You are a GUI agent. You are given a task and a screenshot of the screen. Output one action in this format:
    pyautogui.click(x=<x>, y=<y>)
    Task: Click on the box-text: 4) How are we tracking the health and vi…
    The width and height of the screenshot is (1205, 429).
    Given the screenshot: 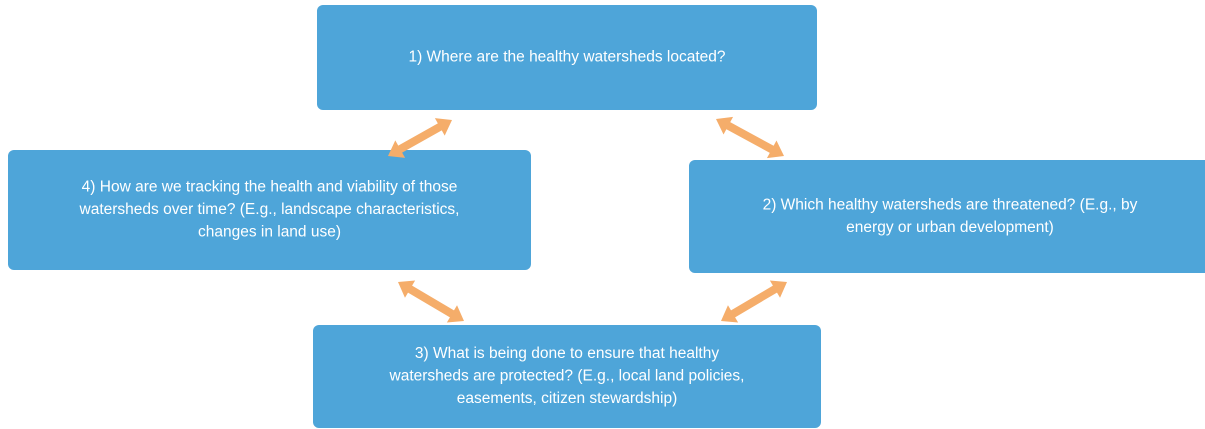 What is the action you would take?
    pyautogui.click(x=270, y=187)
    